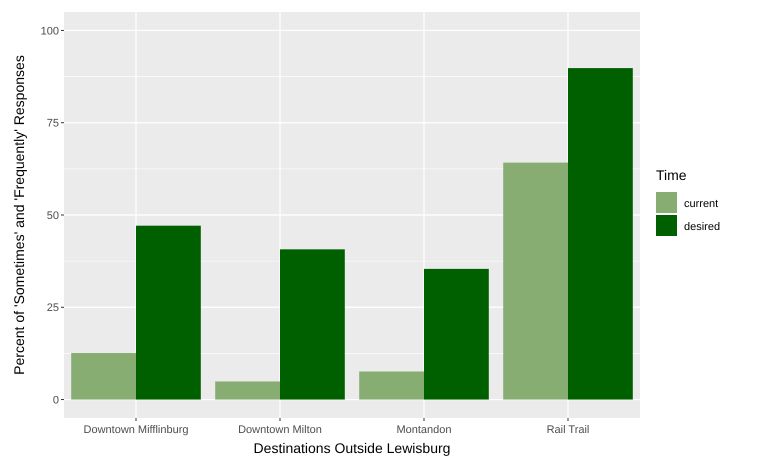  Describe the element at coordinates (280, 430) in the screenshot. I see `x-tick-label: Downtown Milton` at that location.